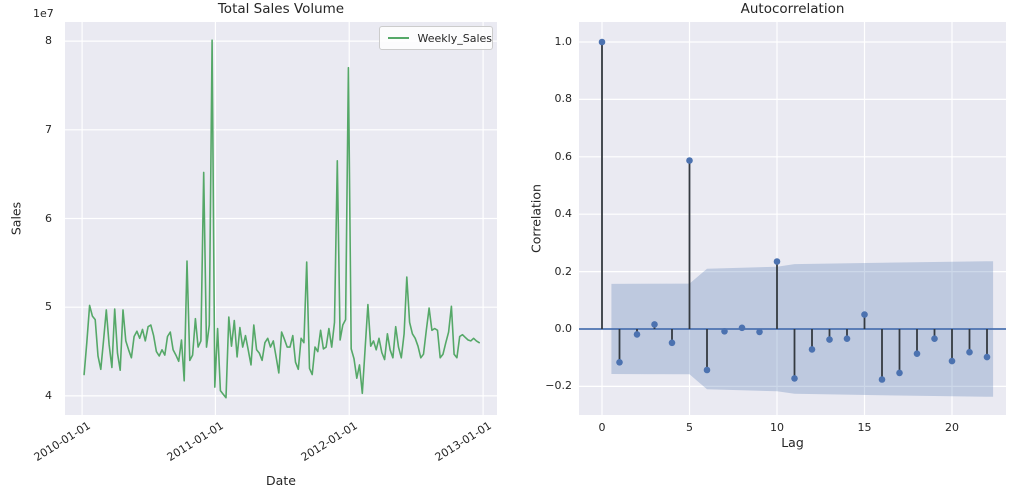 This screenshot has height=501, width=1020. I want to click on left-x-tick-label: 2013-01-01, so click(463, 441).